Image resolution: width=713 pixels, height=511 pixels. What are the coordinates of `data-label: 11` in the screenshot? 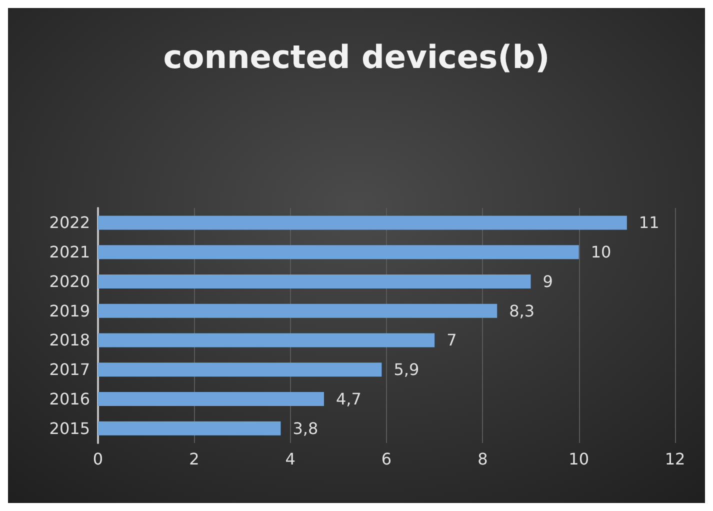 It's located at (649, 222).